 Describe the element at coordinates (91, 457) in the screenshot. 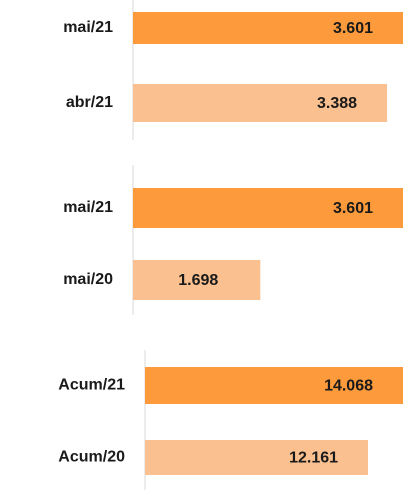

I see `category-label: Acum/20` at that location.